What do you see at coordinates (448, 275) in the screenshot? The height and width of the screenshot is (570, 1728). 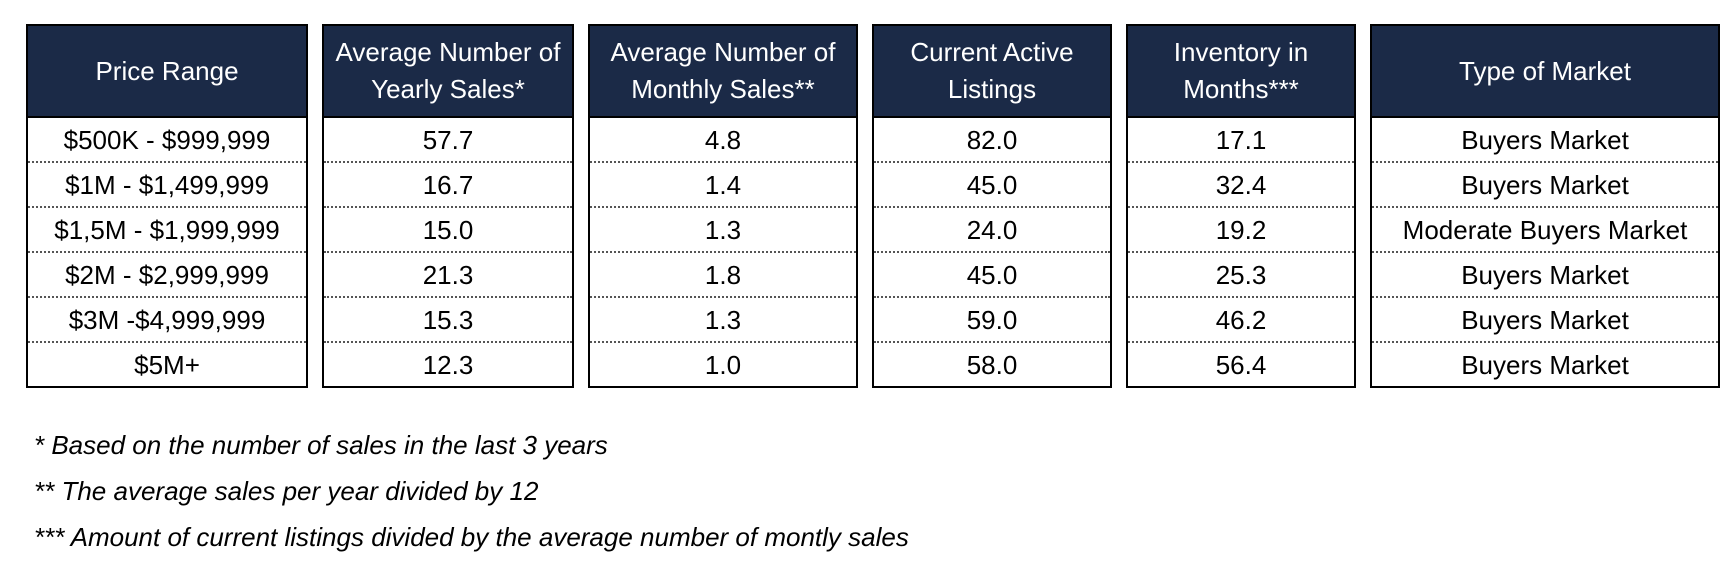 I see `table-cell: 21.3` at bounding box center [448, 275].